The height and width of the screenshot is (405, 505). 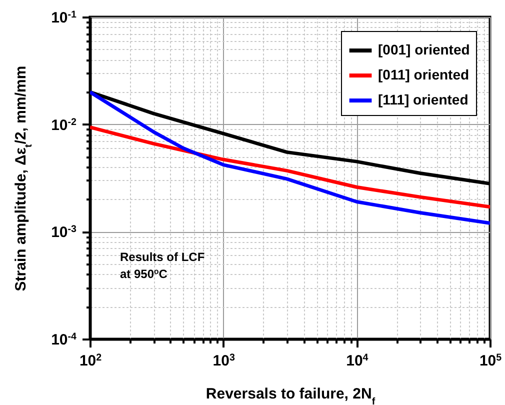 I want to click on y-tick-label: 10$^{-4}$, so click(x=64, y=339).